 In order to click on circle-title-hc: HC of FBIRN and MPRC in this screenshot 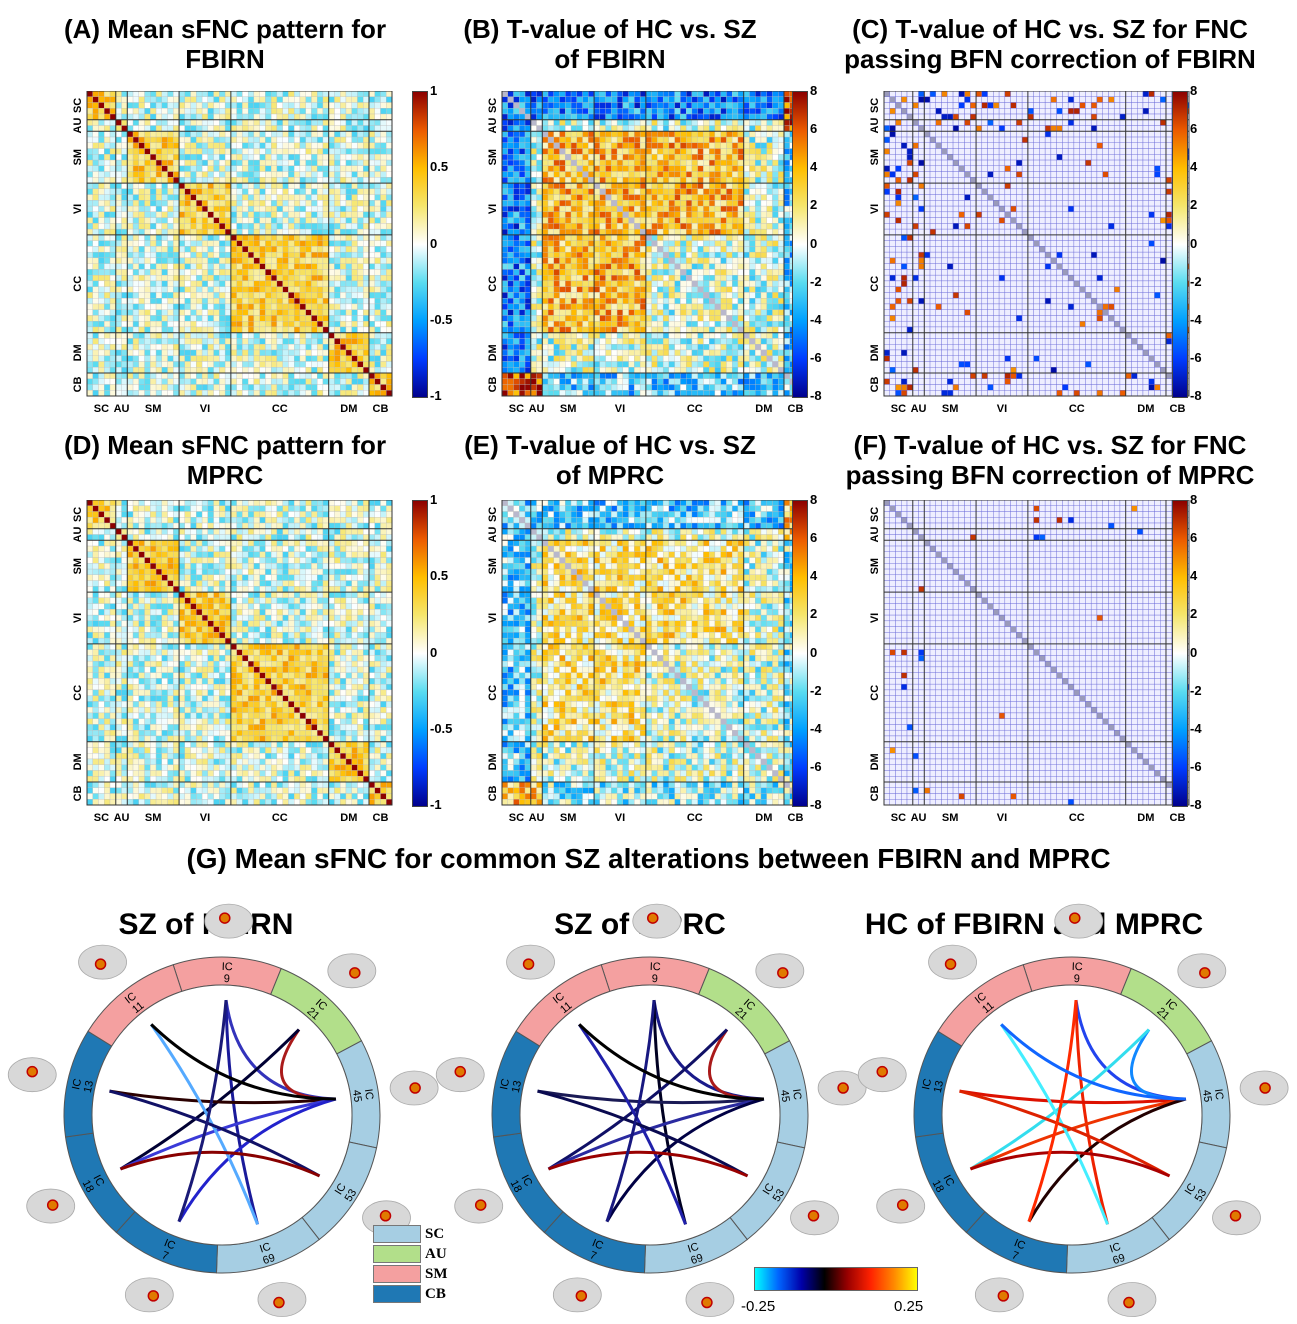, I will do `click(1034, 924)`.